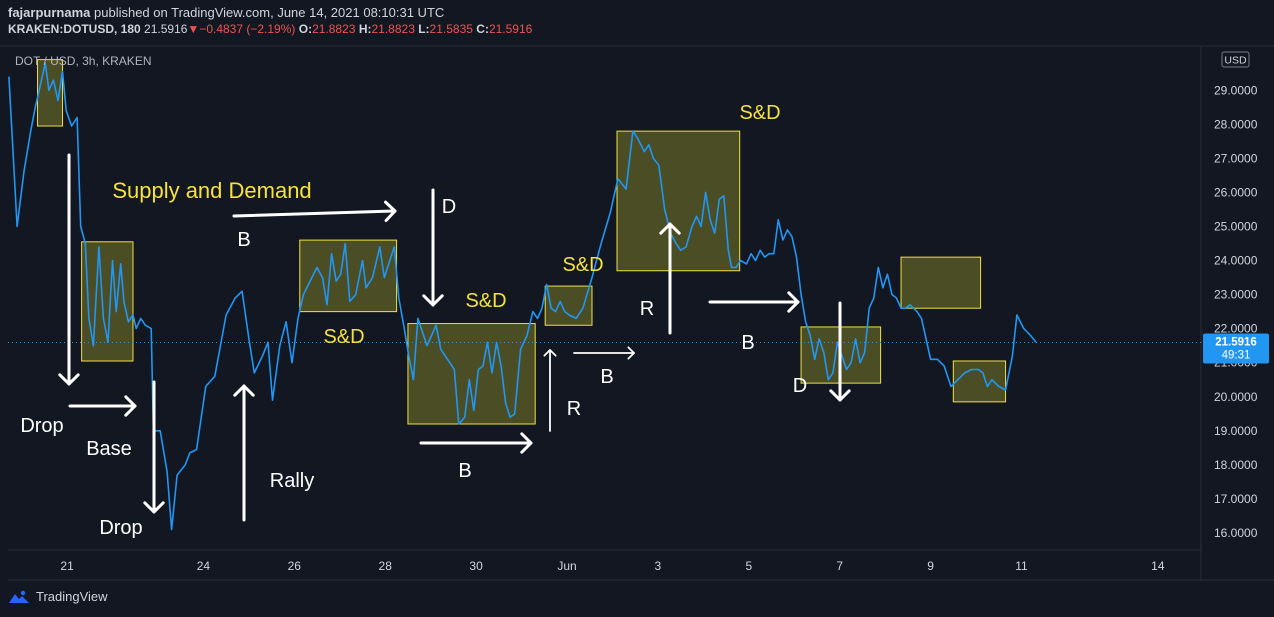  What do you see at coordinates (1236, 356) in the screenshot?
I see `price-tag-countdown: 49:31` at bounding box center [1236, 356].